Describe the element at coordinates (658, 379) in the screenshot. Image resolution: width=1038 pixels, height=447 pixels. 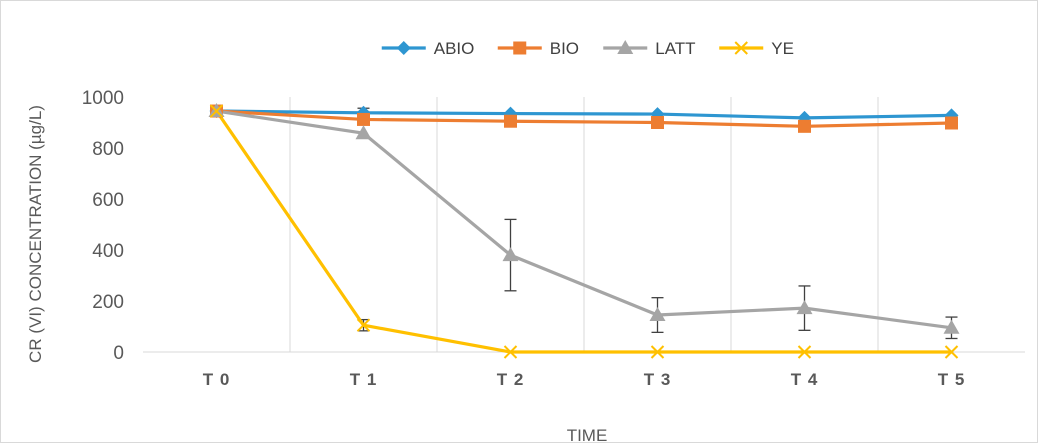
I see `x-tick-label: T 3` at that location.